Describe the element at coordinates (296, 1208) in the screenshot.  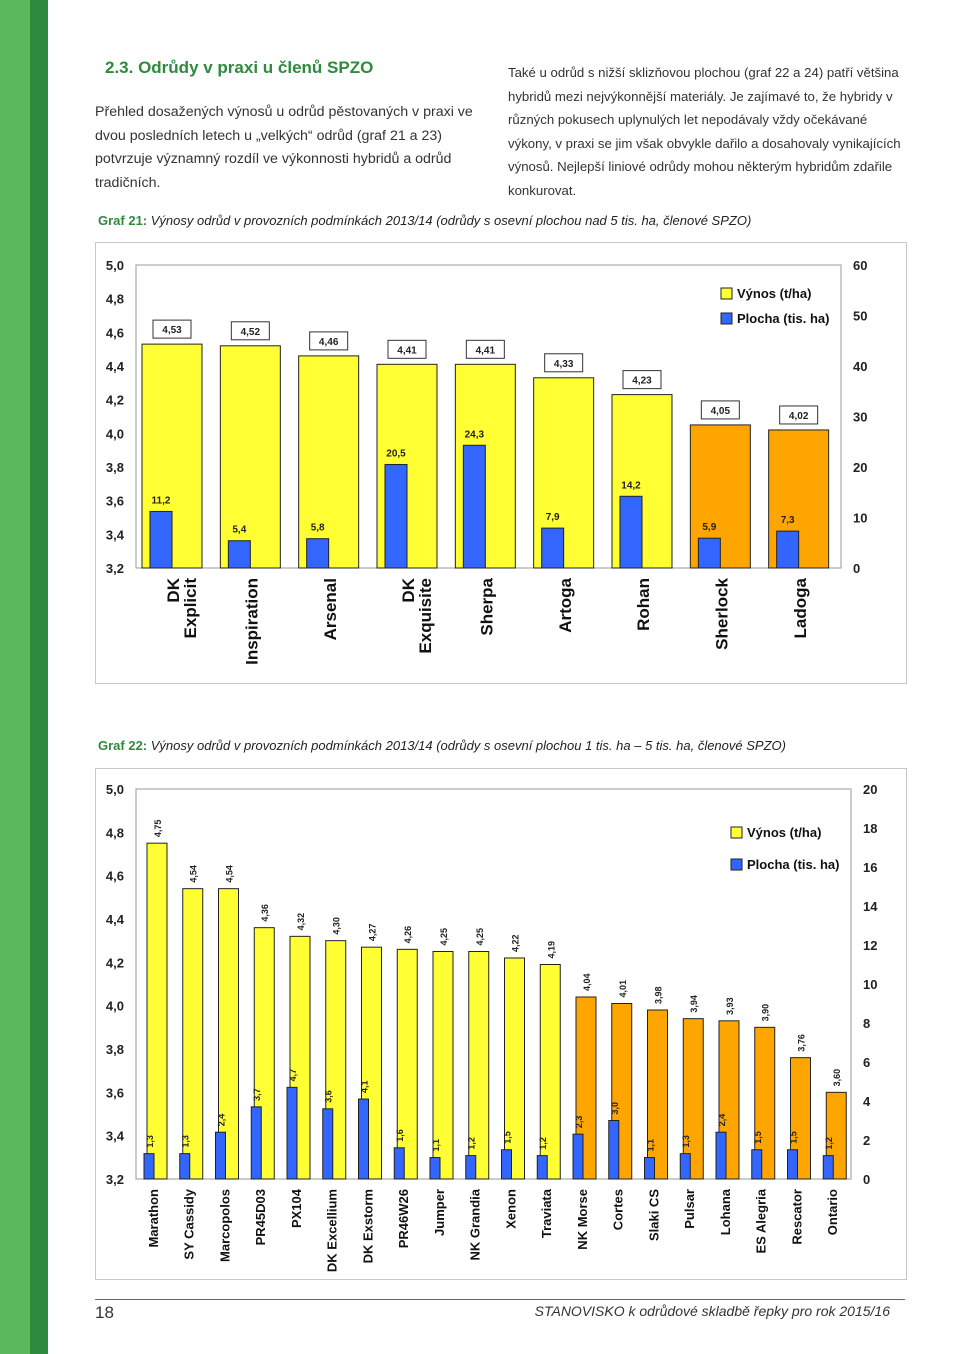
I see `category-label: PX104` at that location.